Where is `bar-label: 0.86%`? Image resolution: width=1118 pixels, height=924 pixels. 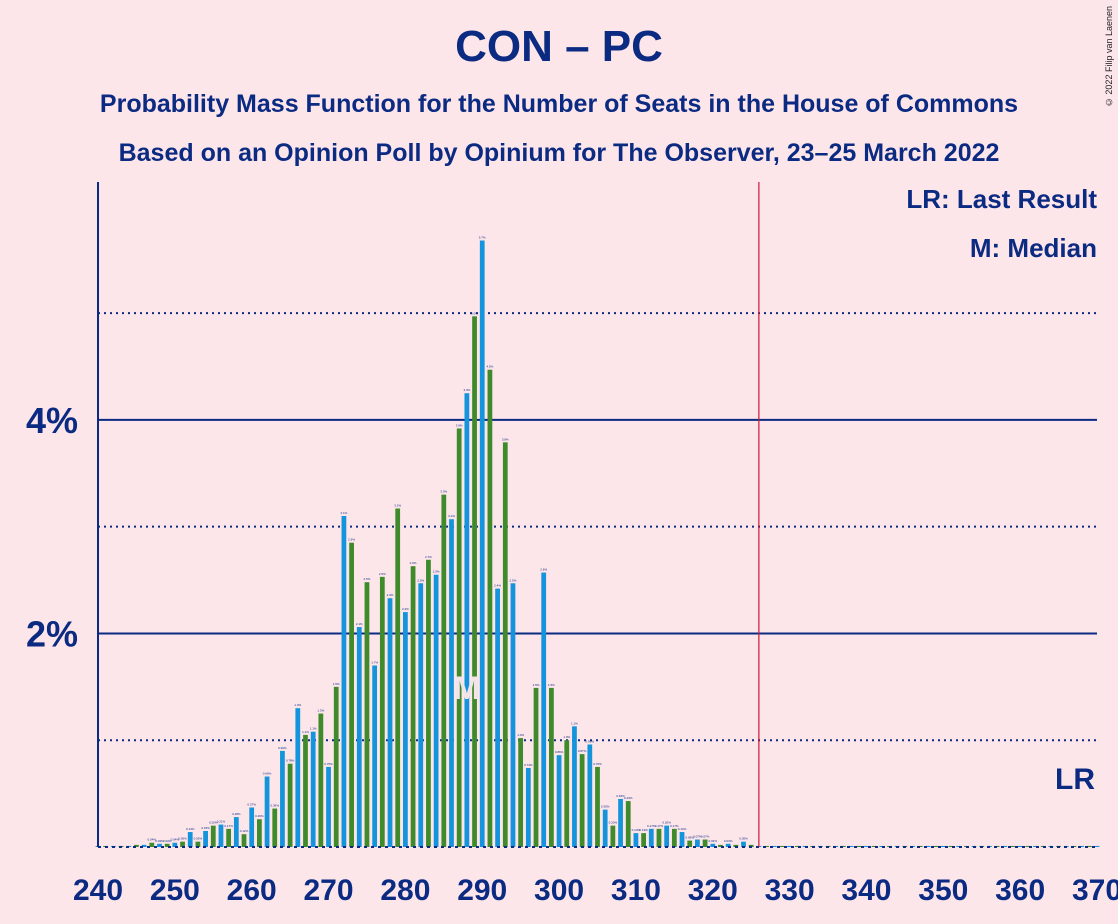 bar-label: 0.86% is located at coordinates (559, 752).